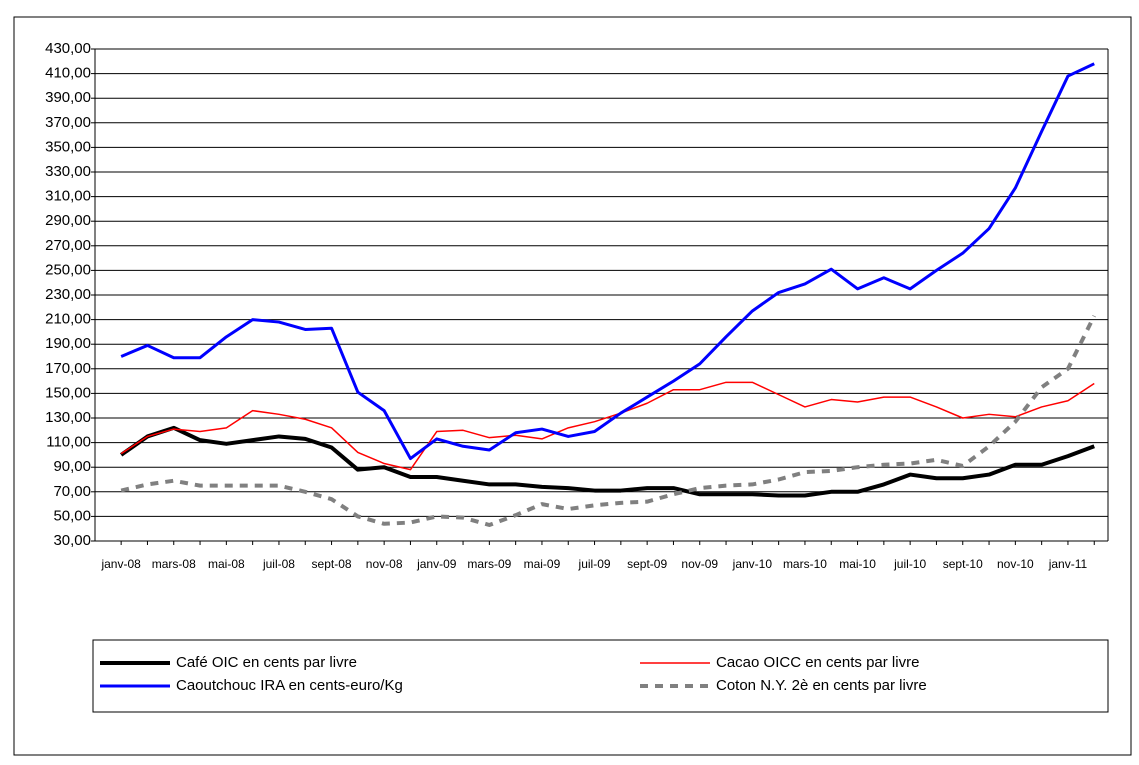 The height and width of the screenshot is (765, 1139). Describe the element at coordinates (266, 662) in the screenshot. I see `legend-label: Café OIC en cents par livre` at that location.